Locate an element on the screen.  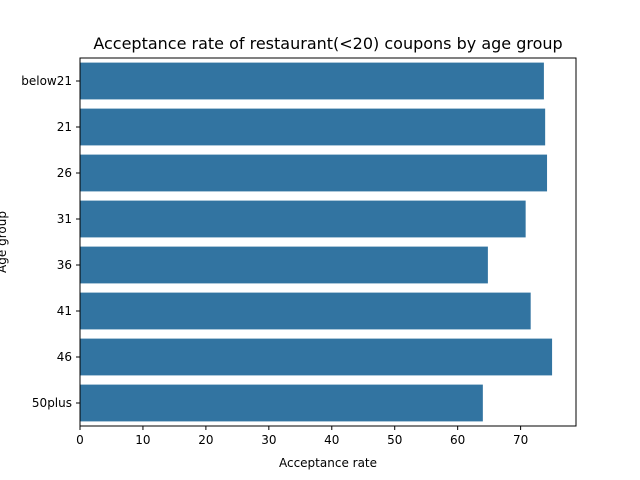
x-tick-label: 30 is located at coordinates (268, 440).